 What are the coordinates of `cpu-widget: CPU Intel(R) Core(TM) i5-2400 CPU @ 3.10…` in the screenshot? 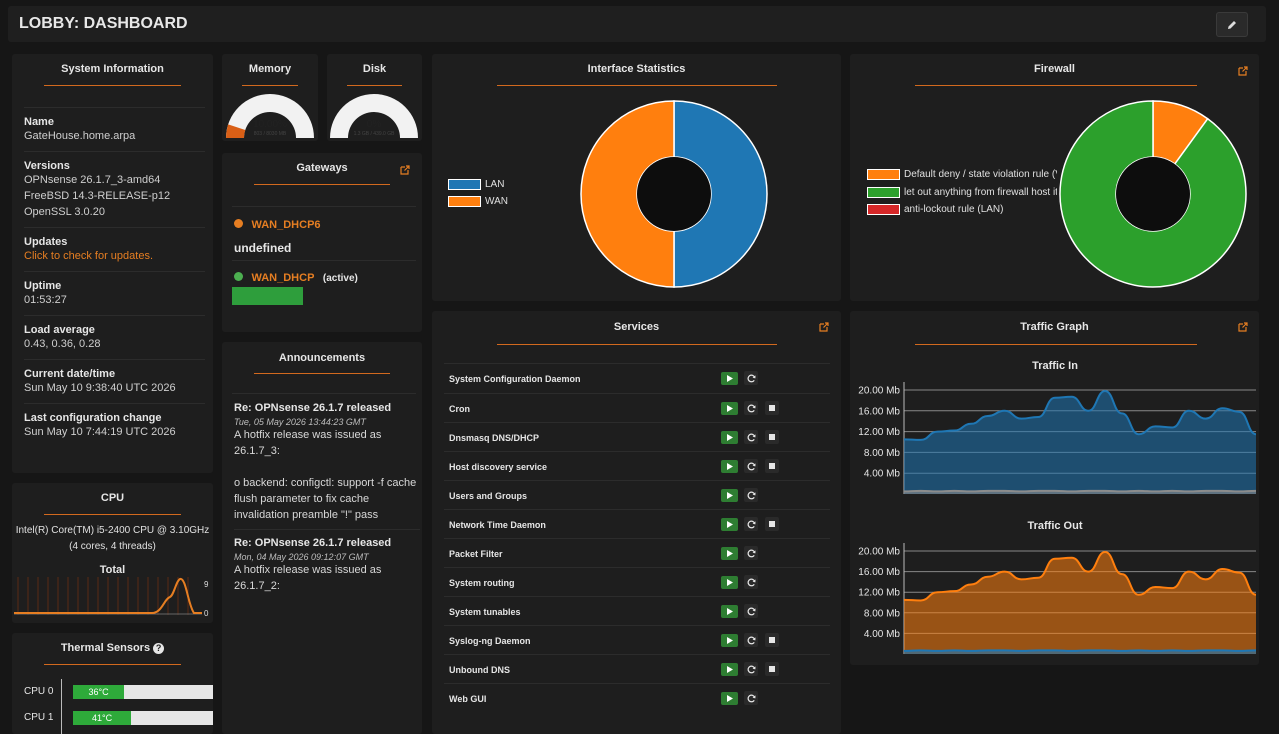 It's located at (112, 553).